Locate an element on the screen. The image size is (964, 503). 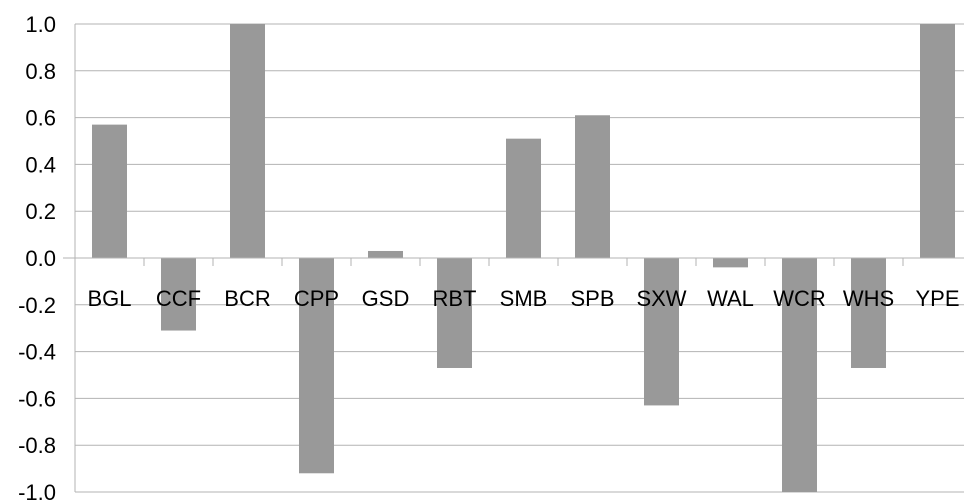
x-axis-category-labels: BGL CCF BCR CPP GSD RBT SMB SPB SXW WAL WCR WHS YPE is located at coordinates (523, 298).